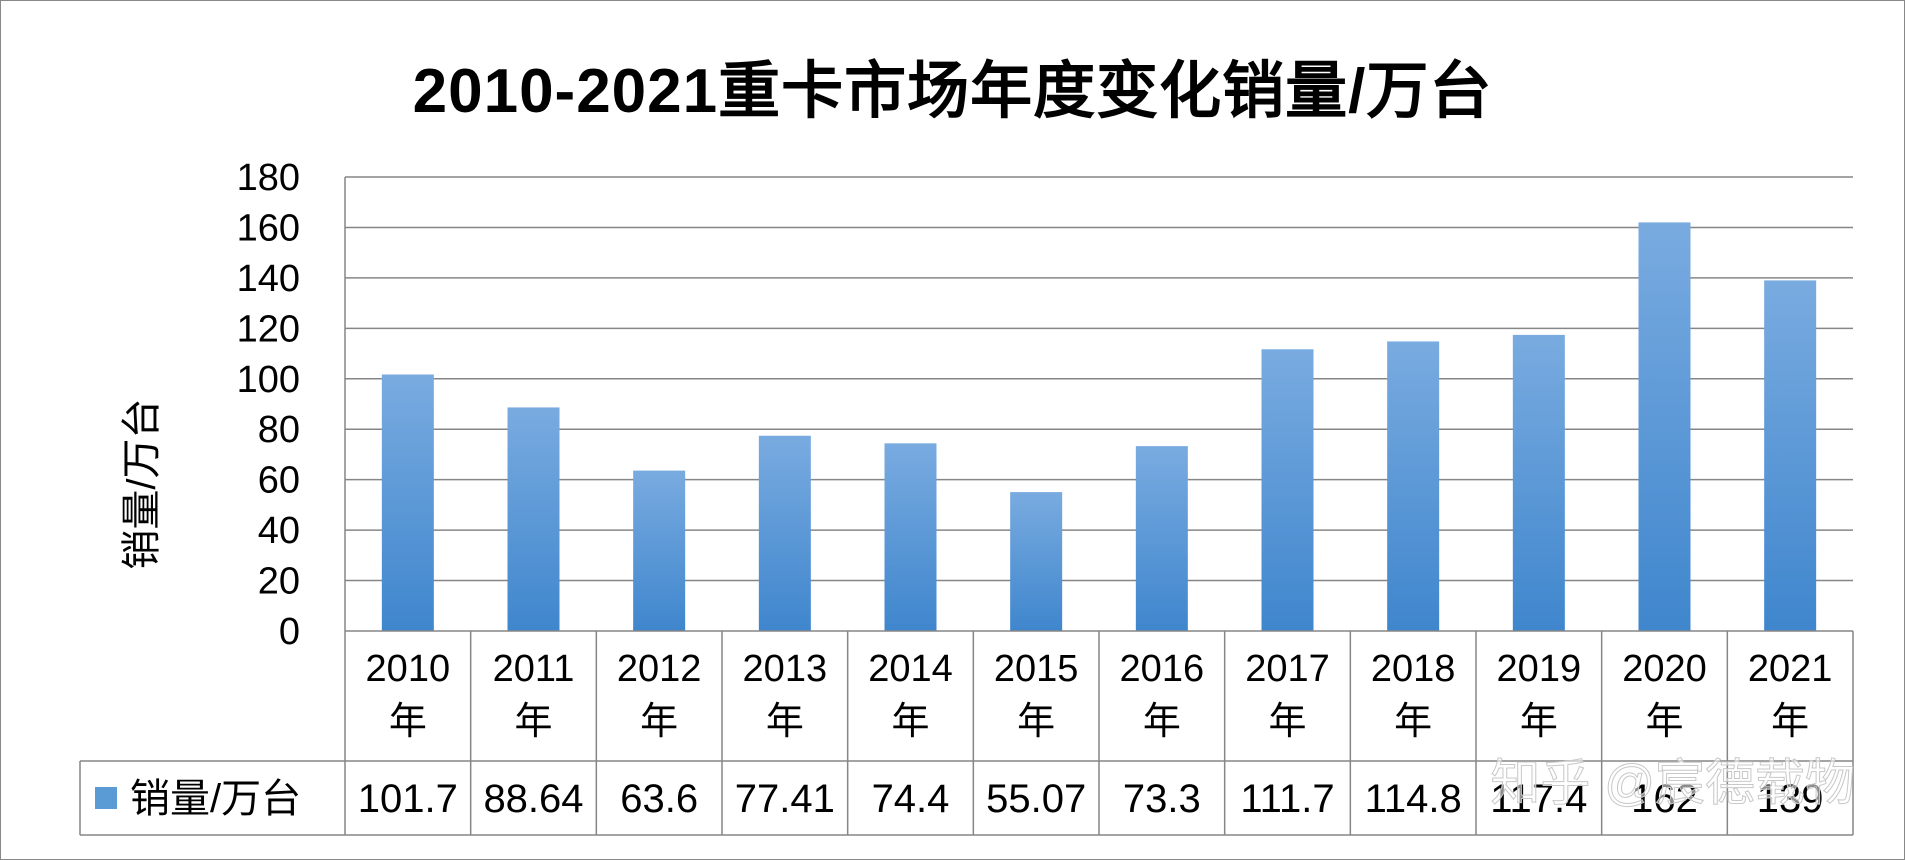  What do you see at coordinates (533, 799) in the screenshot?
I see `data-label: 88.64` at bounding box center [533, 799].